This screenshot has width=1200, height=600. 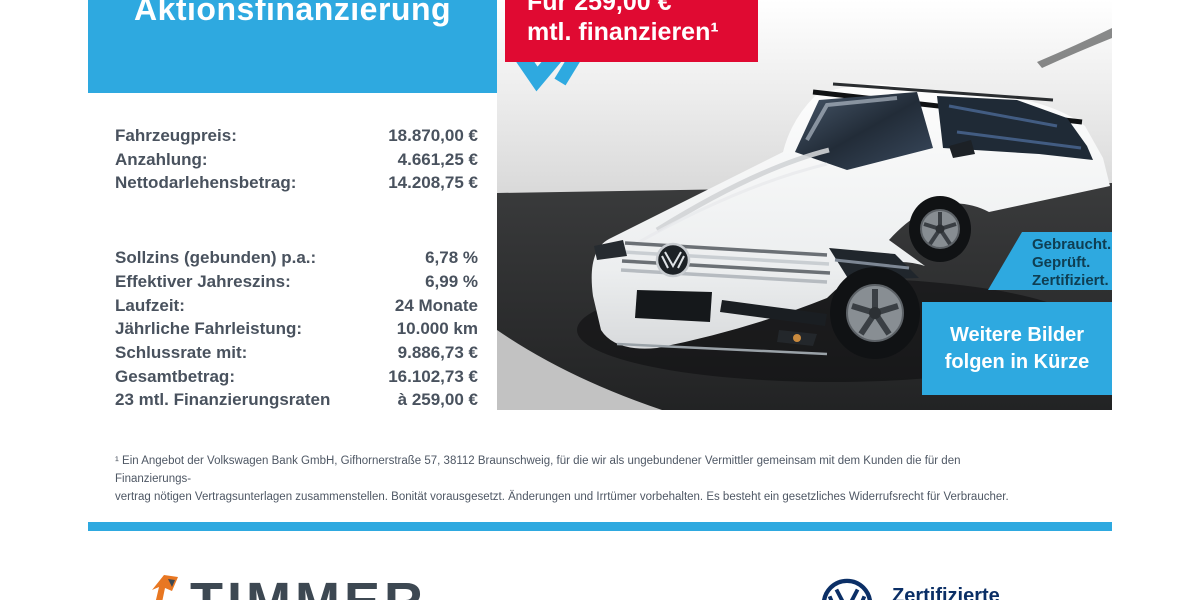 What do you see at coordinates (1017, 348) in the screenshot?
I see `more-images-badge: Weitere Bilder folgen in Kürze` at bounding box center [1017, 348].